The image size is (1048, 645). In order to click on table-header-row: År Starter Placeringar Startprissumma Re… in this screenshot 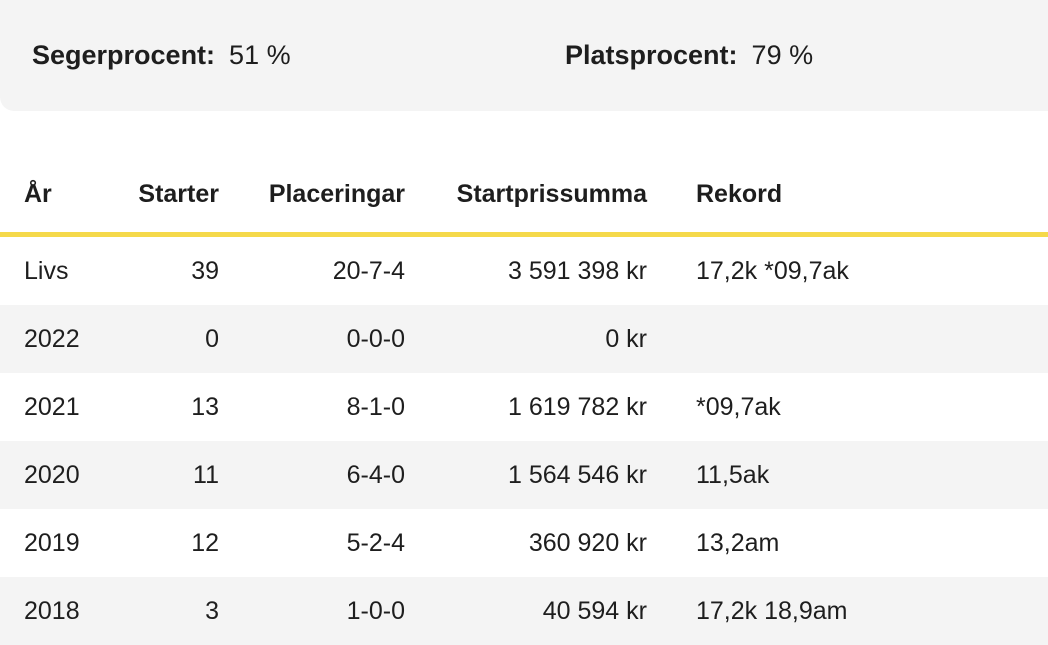, I will do `click(524, 198)`.